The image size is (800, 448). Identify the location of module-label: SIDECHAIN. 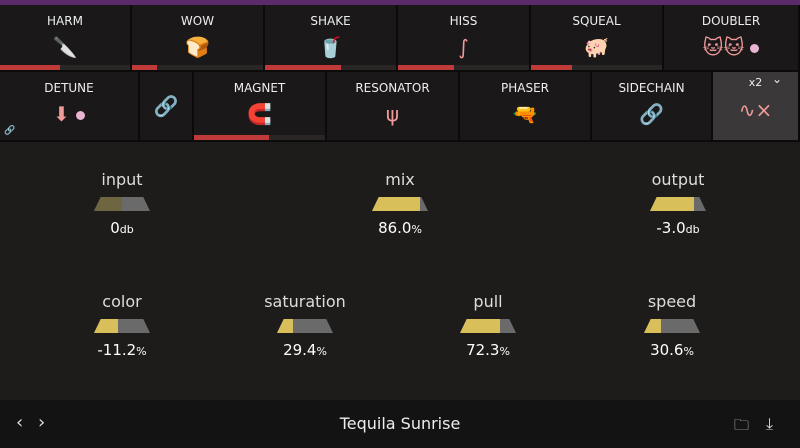
(651, 88).